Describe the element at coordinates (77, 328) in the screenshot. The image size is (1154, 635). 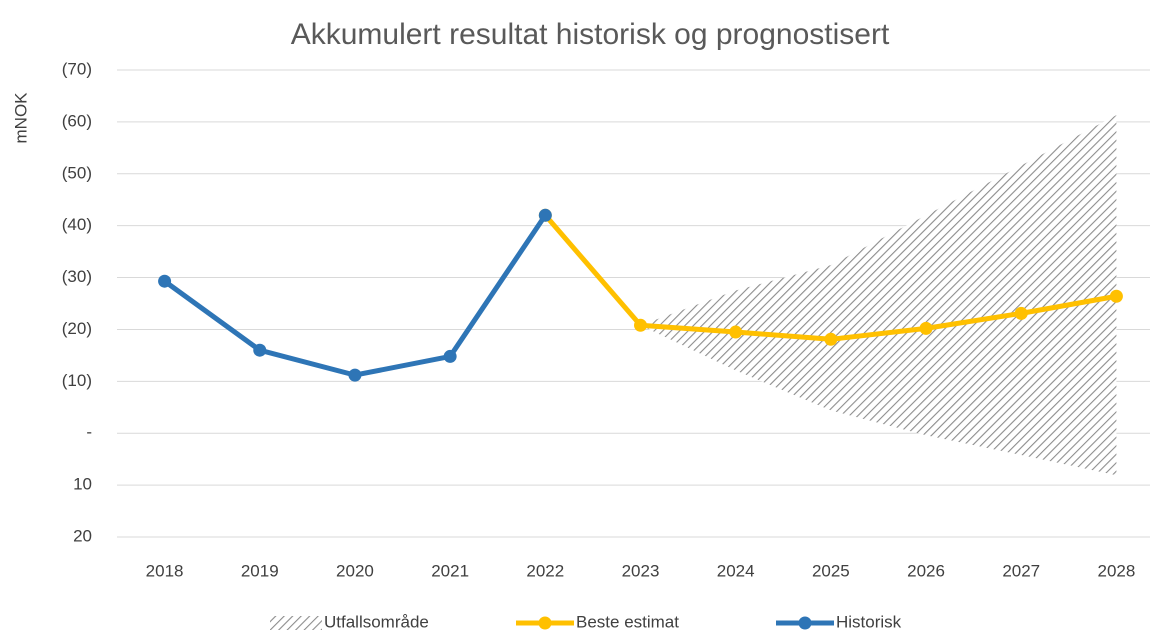
I see `y-tick-label: (20)` at that location.